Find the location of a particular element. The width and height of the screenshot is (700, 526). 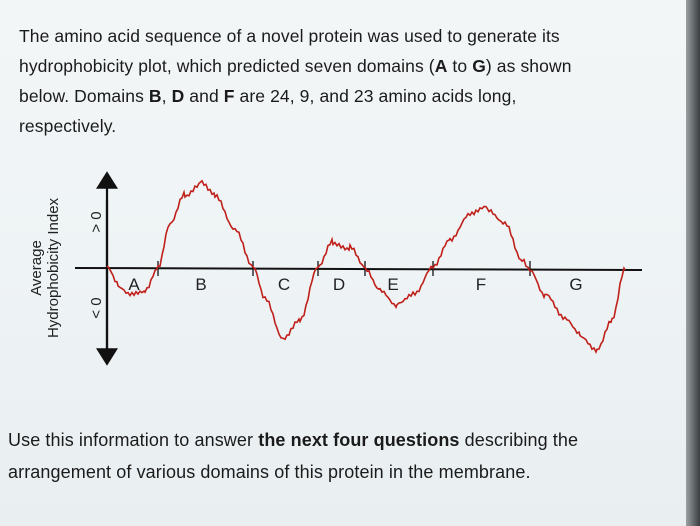

domain-f-ref: F is located at coordinates (229, 96).